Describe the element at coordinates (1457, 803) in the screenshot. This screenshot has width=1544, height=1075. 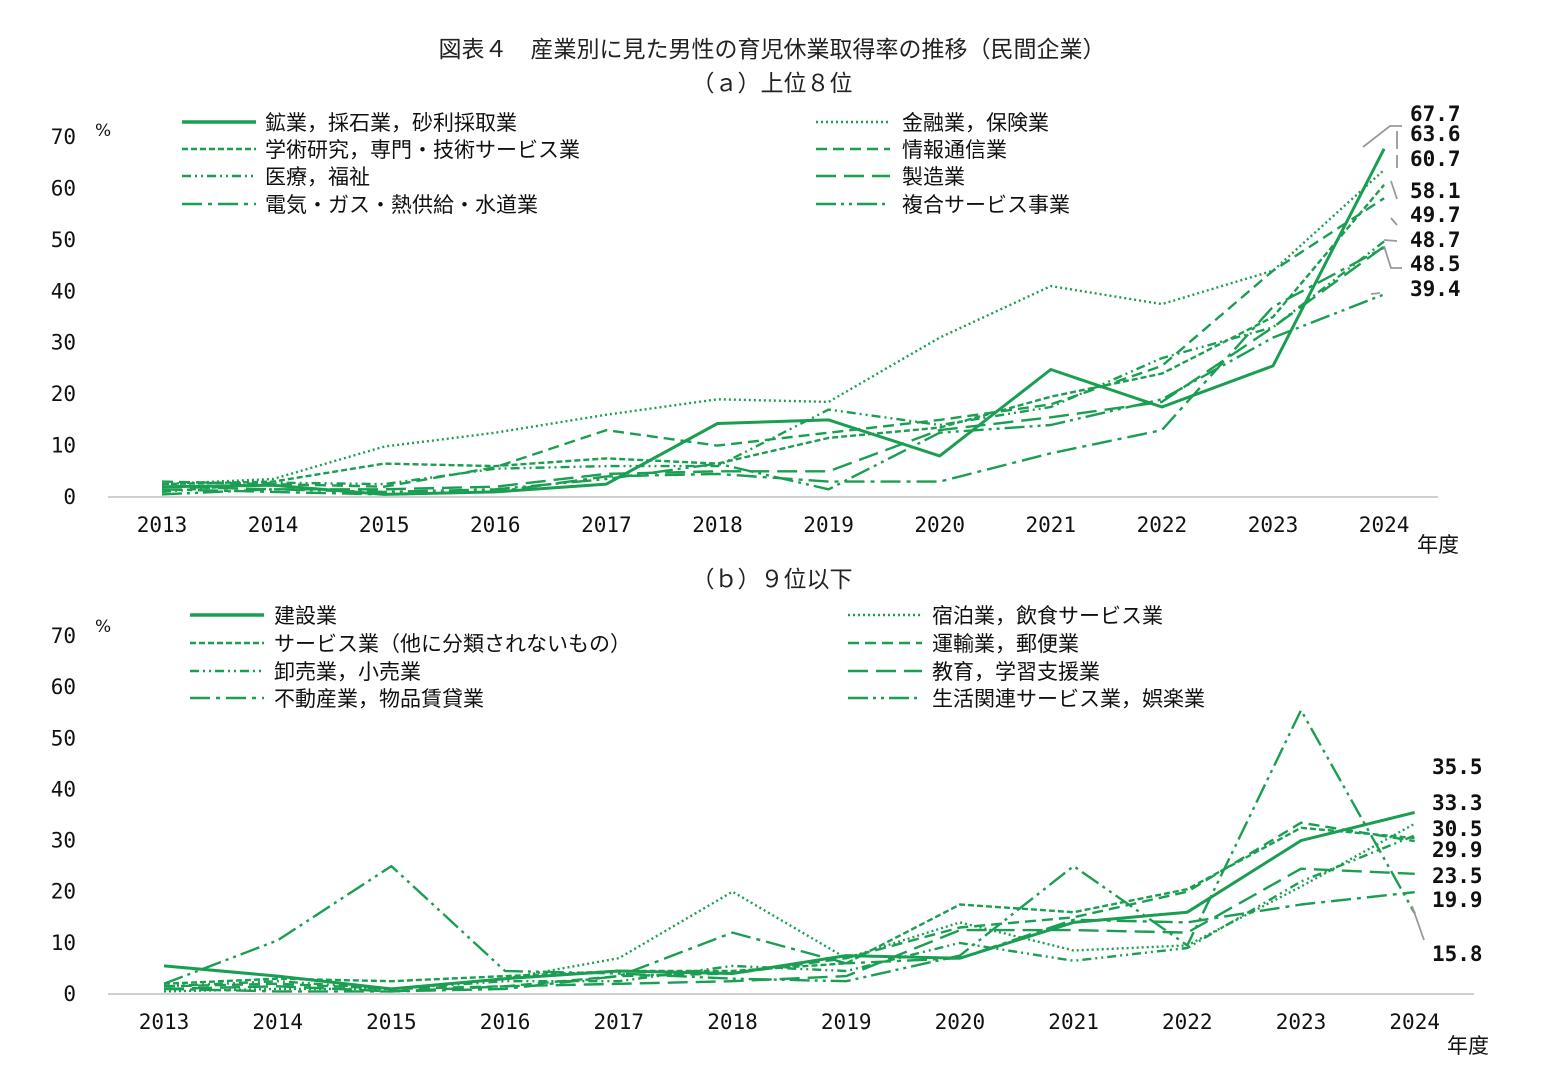
I see `end-value-label: 33.3` at that location.